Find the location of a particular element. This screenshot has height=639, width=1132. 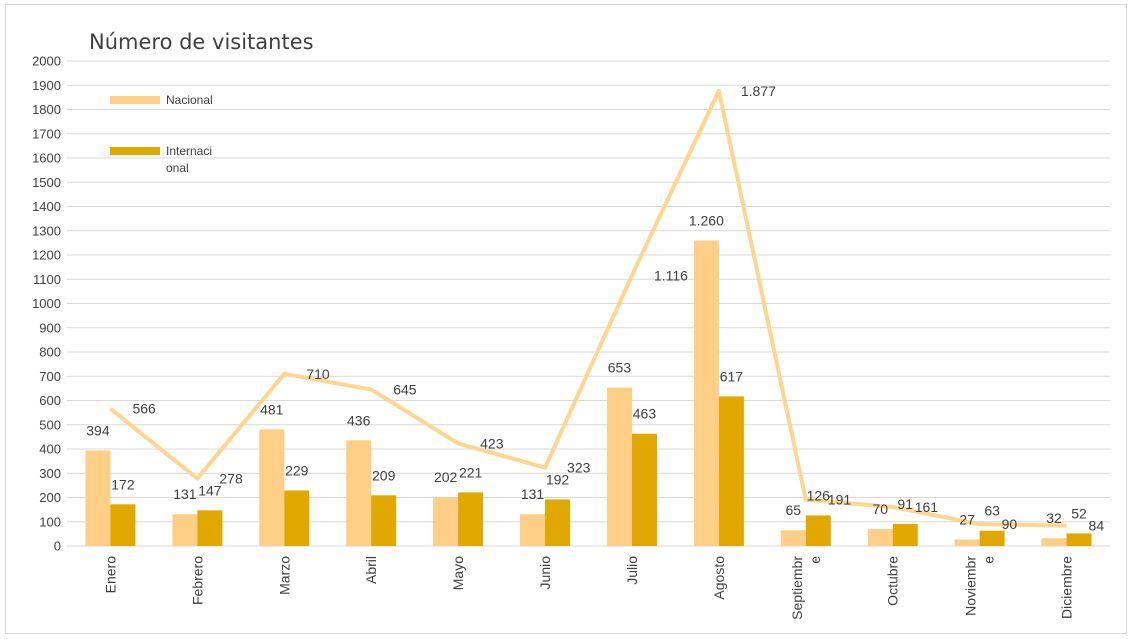

data-label-line: 710 is located at coordinates (318, 374).